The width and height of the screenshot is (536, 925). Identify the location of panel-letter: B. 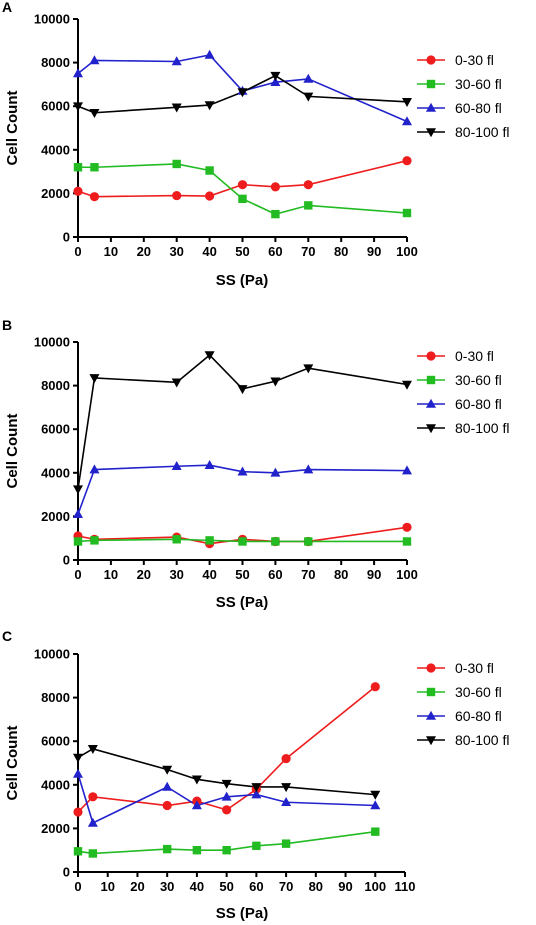
(7, 325).